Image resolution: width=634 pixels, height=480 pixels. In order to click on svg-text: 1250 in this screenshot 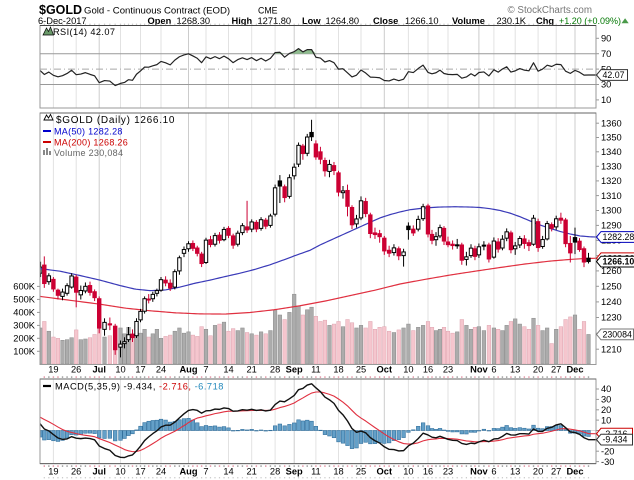, I will do `click(611, 287)`.